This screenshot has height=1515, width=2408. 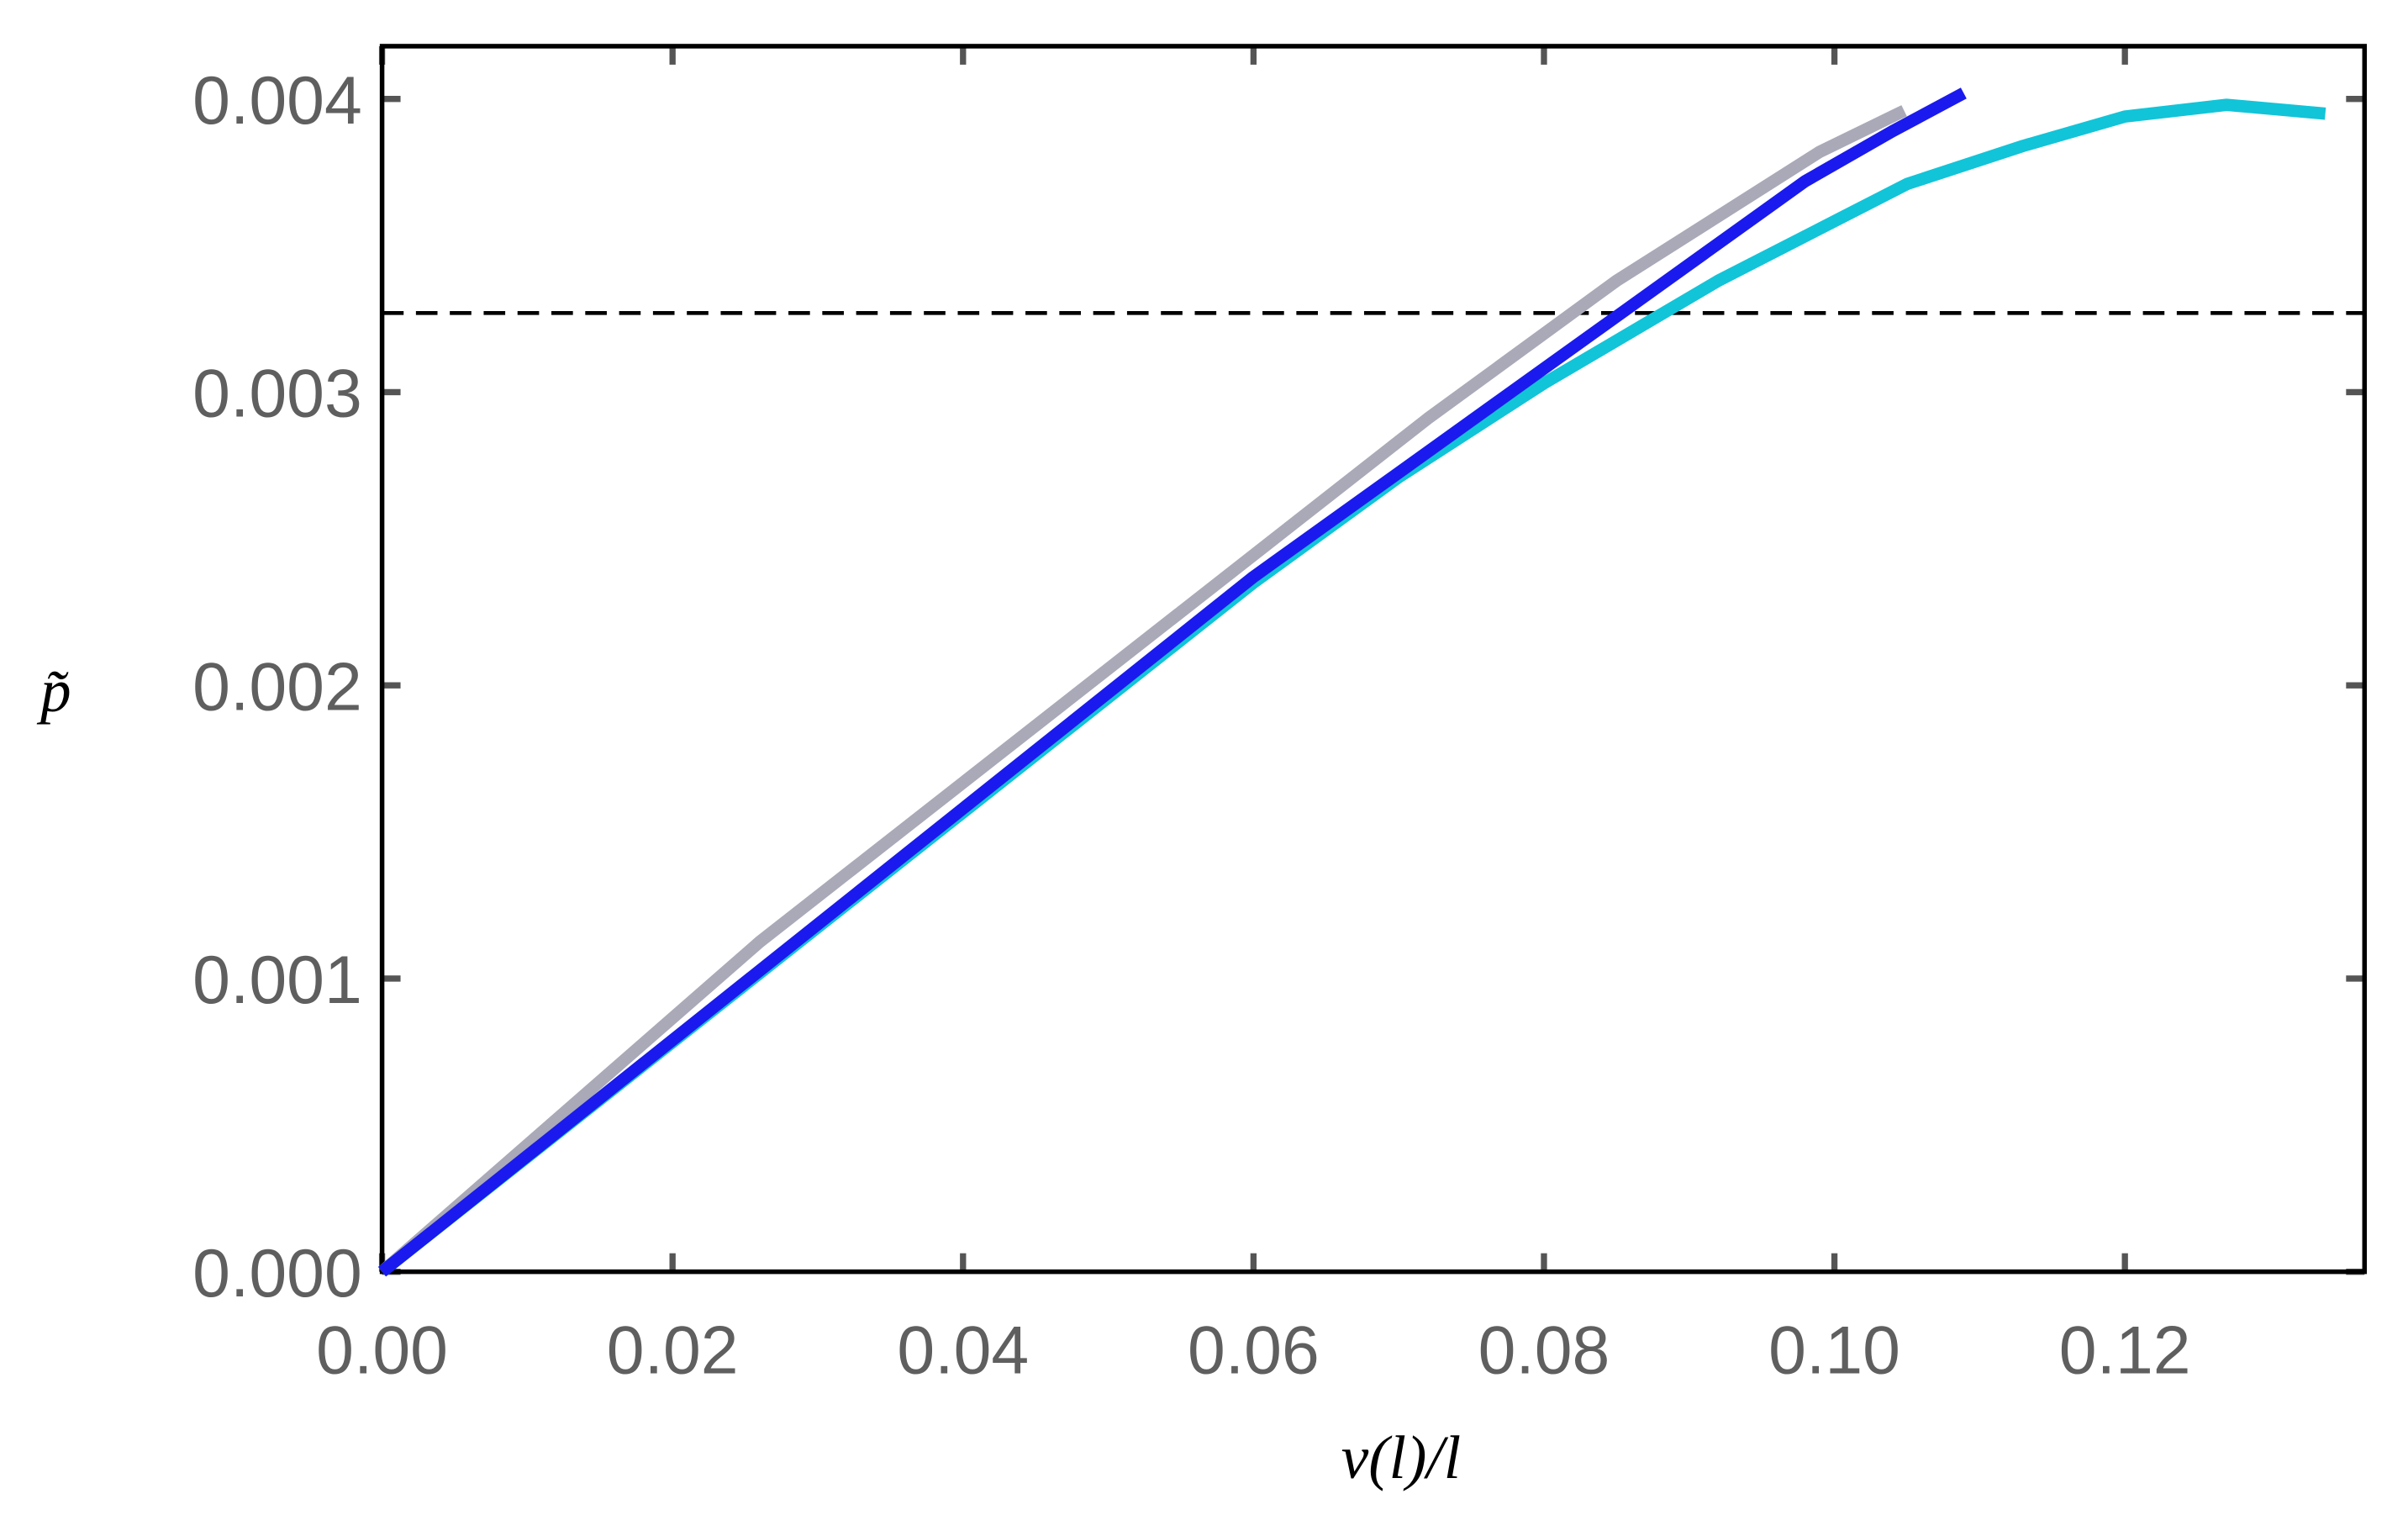 I want to click on x-tick-label: 0.06, so click(x=1254, y=1351).